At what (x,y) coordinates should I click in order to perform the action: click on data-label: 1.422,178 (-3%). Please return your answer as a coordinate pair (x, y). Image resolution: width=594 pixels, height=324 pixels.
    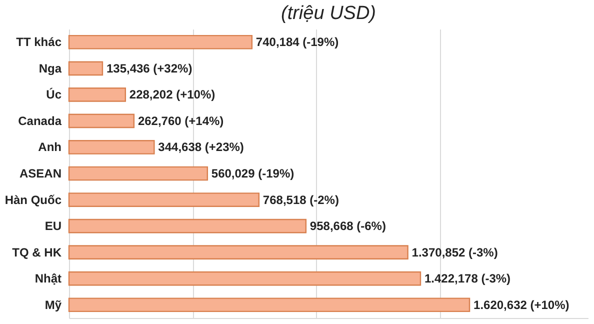
    Looking at the image, I should click on (467, 279).